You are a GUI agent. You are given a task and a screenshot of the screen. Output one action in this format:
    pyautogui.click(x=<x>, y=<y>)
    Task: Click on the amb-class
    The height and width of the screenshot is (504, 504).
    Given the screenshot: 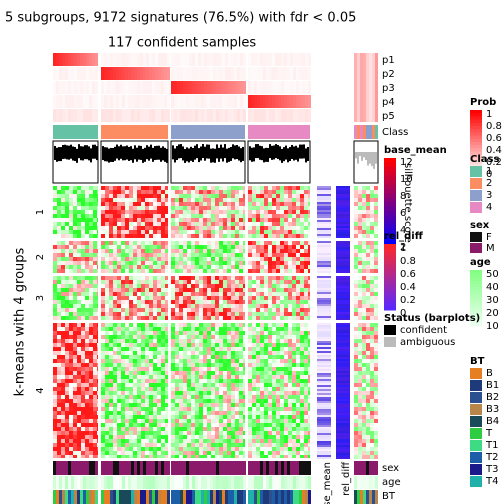 What is the action you would take?
    pyautogui.click(x=361, y=132)
    